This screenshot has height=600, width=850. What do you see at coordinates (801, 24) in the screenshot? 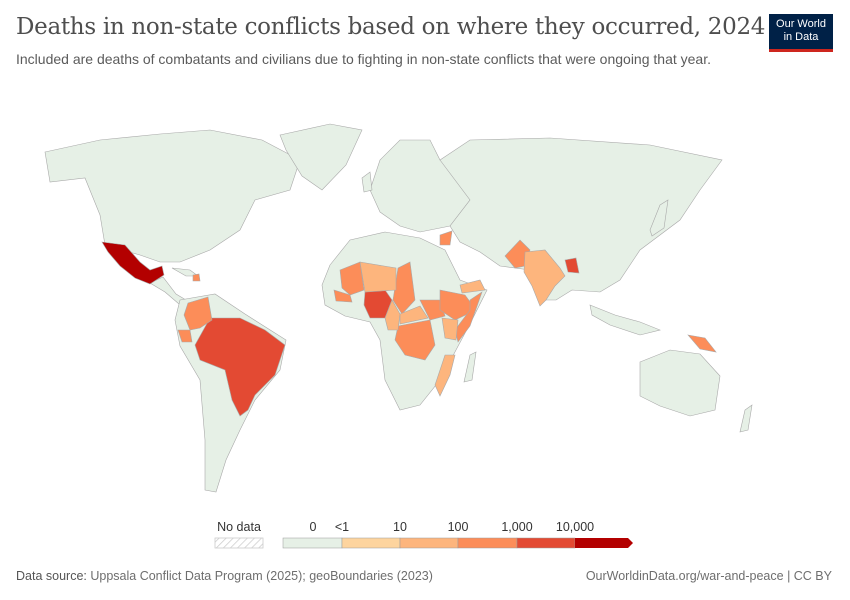
I see `logo-line-1: Our World` at bounding box center [801, 24].